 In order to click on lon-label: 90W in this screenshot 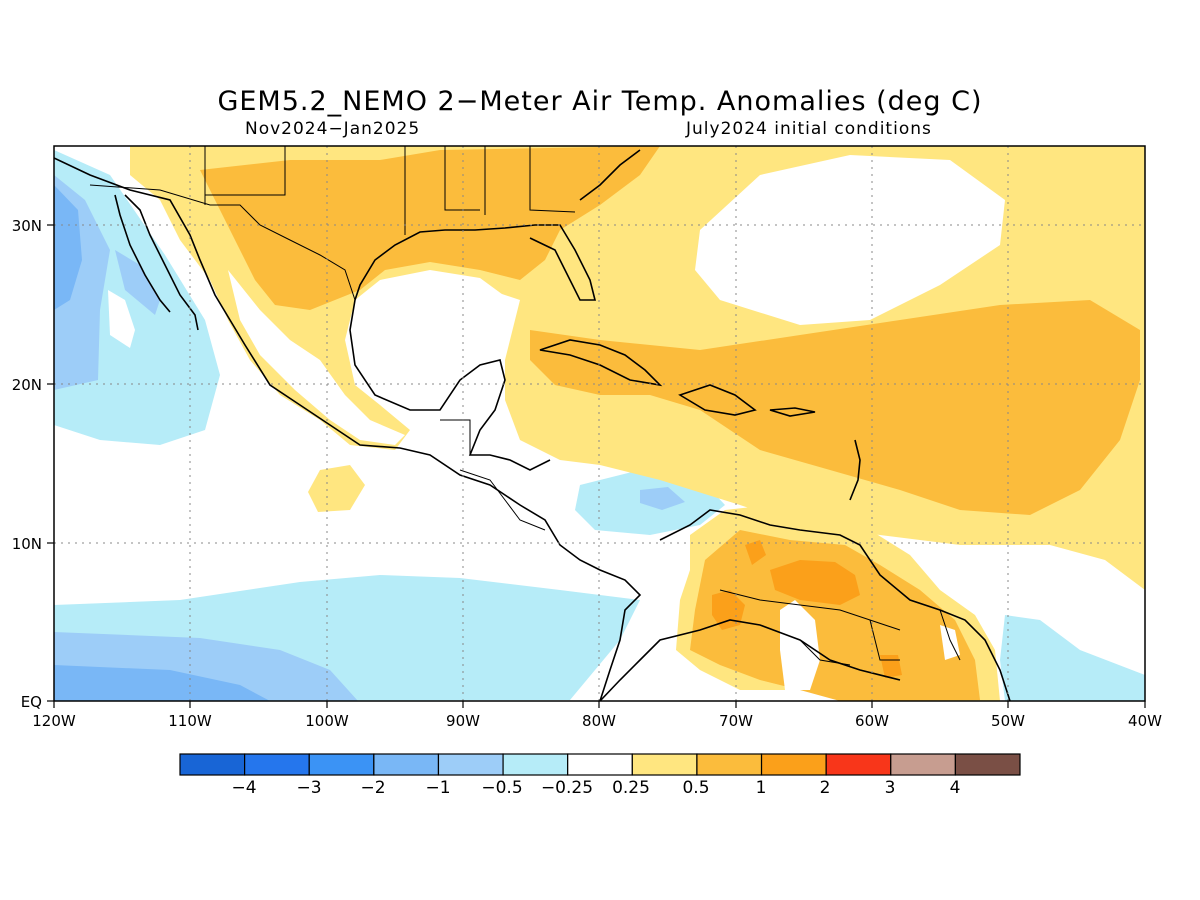, I will do `click(463, 721)`.